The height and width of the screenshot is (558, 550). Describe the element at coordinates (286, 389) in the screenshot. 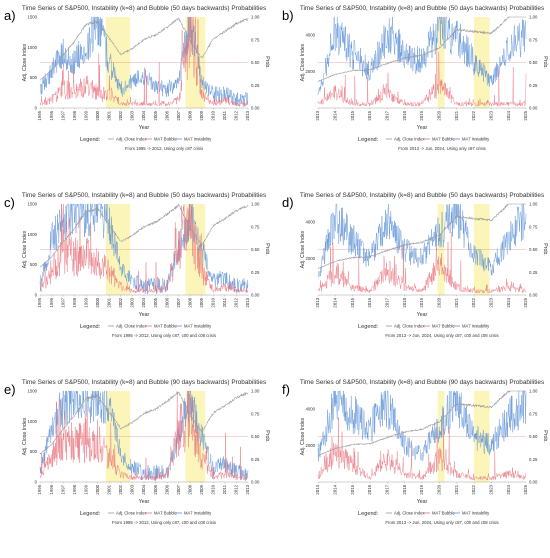

I see `panel-label: f)` at that location.